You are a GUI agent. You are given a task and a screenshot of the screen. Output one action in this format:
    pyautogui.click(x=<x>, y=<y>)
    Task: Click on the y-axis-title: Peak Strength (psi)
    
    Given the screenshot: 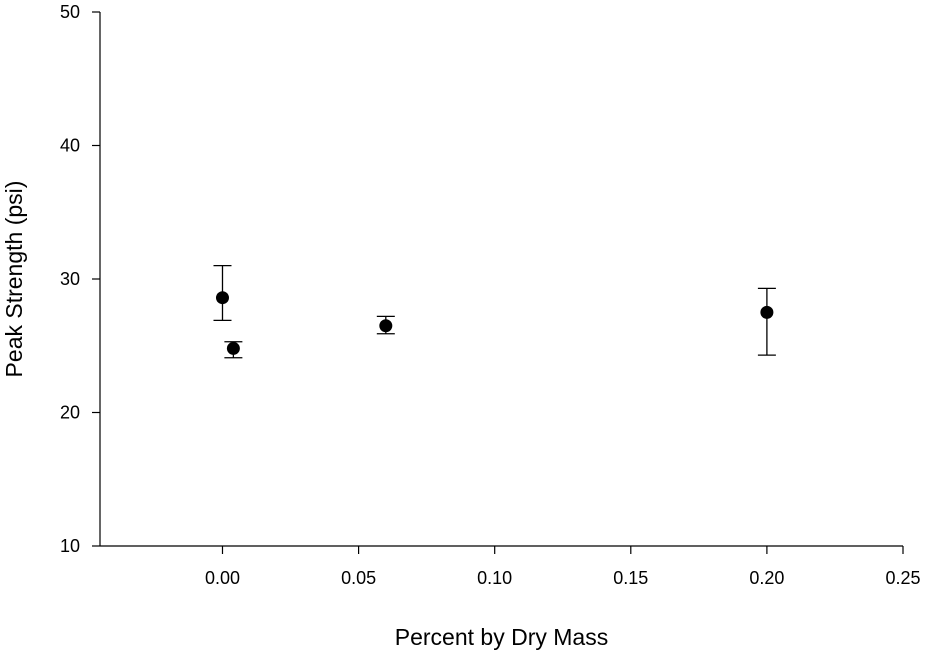 What is the action you would take?
    pyautogui.click(x=14, y=279)
    